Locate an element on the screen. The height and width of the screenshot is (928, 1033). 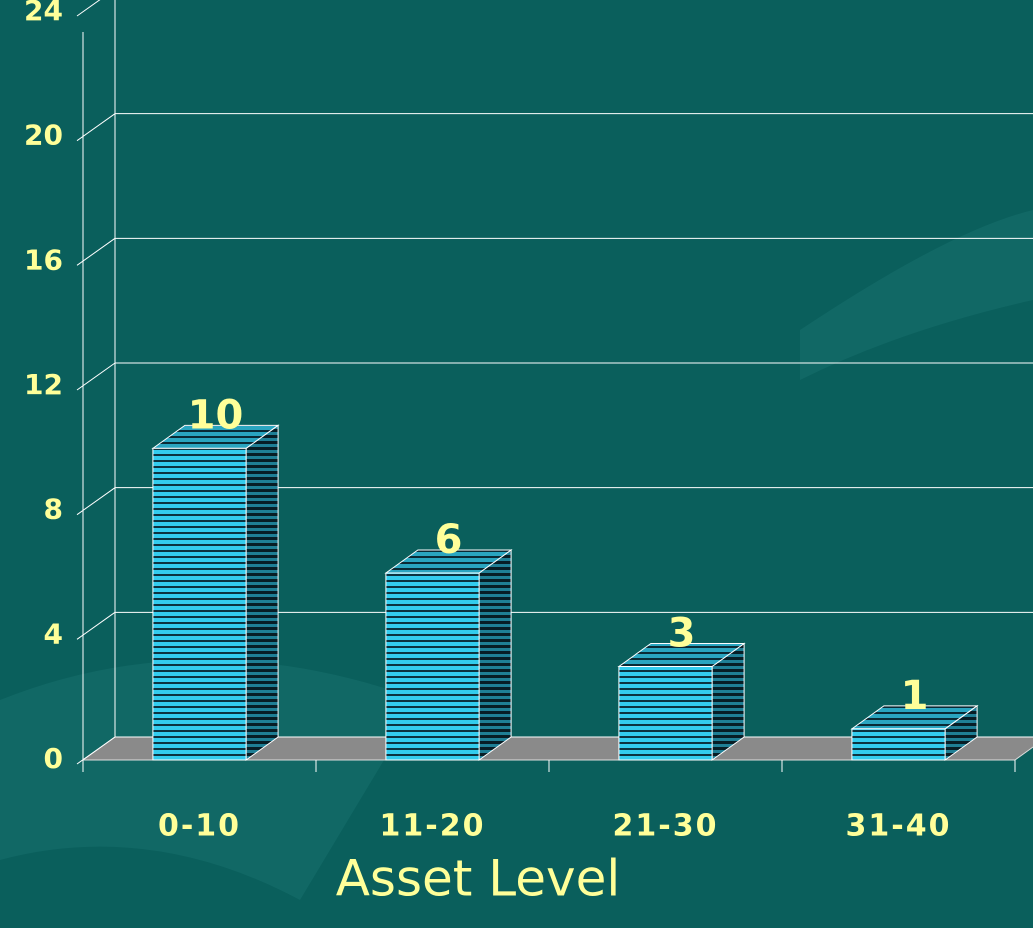
value-label: 3 is located at coordinates (682, 634).